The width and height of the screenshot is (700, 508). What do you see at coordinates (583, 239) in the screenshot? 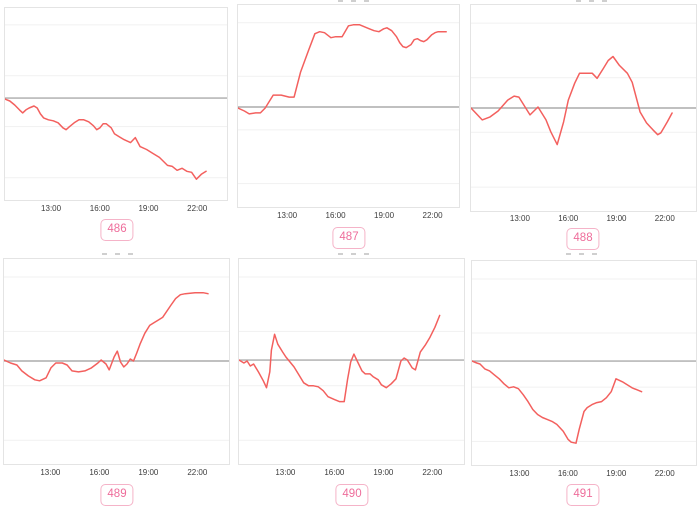
I see `chart-488-badge: 488` at bounding box center [583, 239].